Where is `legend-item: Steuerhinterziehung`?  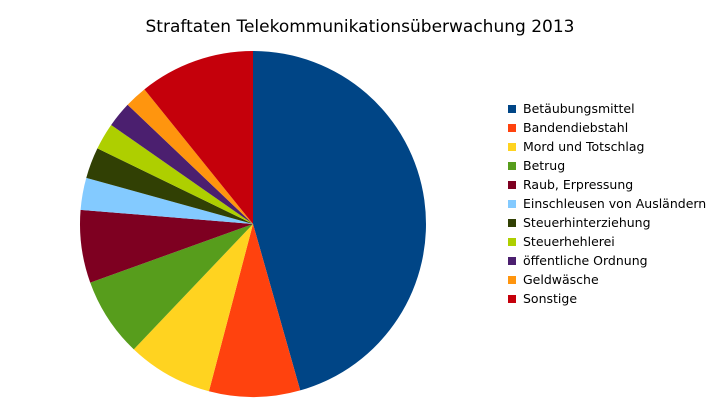 legend-item: Steuerhinterziehung is located at coordinates (607, 222).